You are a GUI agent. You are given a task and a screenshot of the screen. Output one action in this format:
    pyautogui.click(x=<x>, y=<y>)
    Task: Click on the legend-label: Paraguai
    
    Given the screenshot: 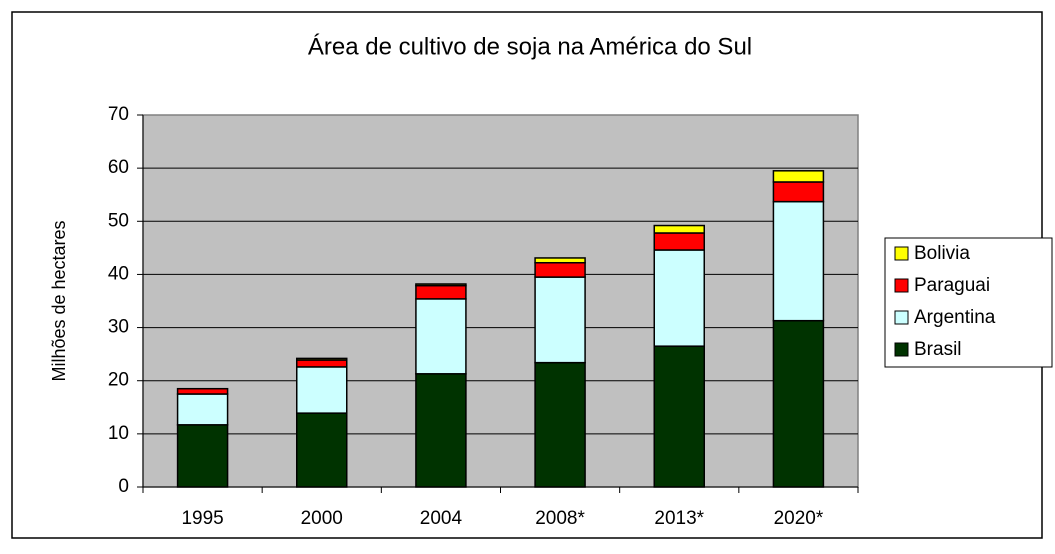 What is the action you would take?
    pyautogui.click(x=952, y=285)
    